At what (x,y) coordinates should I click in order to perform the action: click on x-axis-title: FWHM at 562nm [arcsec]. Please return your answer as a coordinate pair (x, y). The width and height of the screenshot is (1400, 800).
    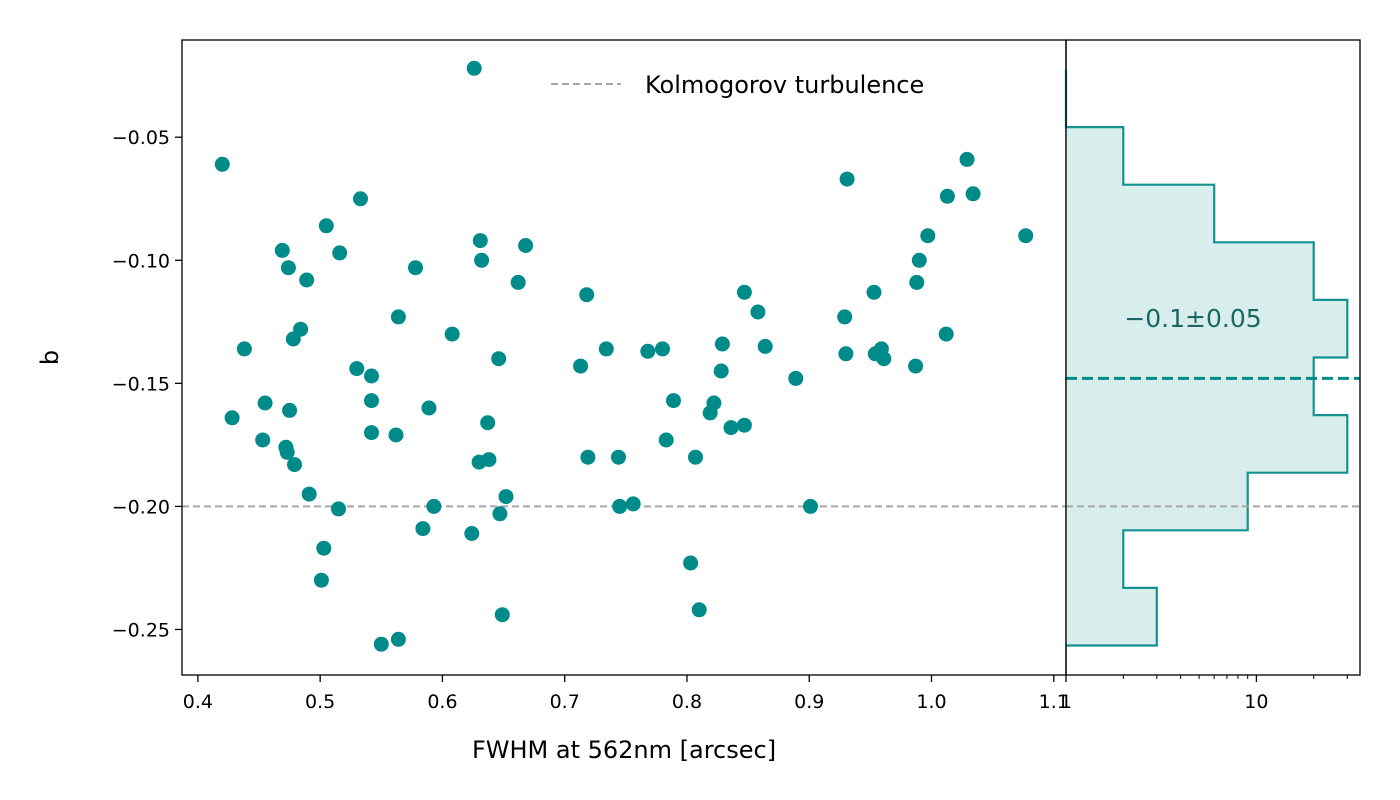
    Looking at the image, I should click on (624, 750).